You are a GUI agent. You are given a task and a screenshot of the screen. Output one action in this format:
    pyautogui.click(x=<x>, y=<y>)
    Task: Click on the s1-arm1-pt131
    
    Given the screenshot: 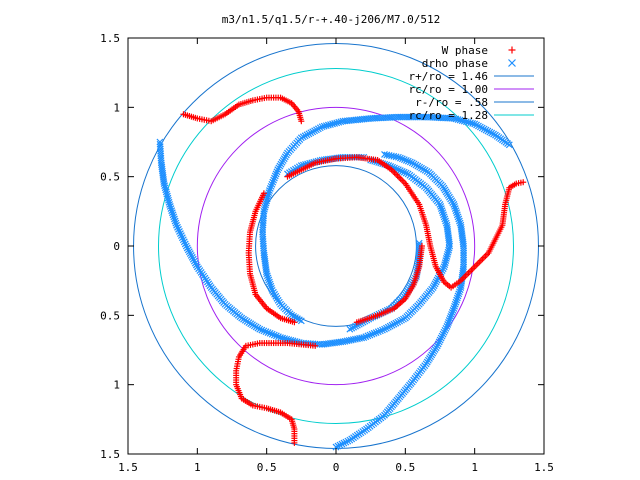 What is the action you would take?
    pyautogui.click(x=269, y=193)
    